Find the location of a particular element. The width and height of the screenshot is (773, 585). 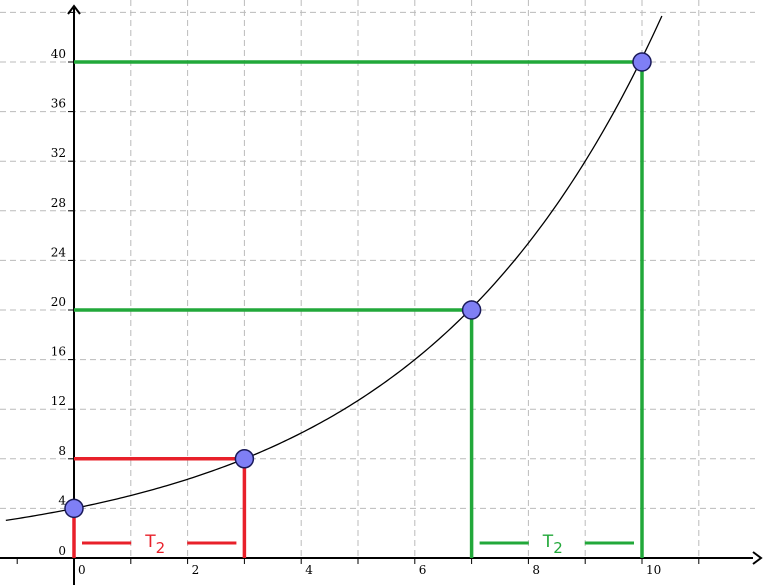

x-tick-label: 0 is located at coordinates (82, 570).